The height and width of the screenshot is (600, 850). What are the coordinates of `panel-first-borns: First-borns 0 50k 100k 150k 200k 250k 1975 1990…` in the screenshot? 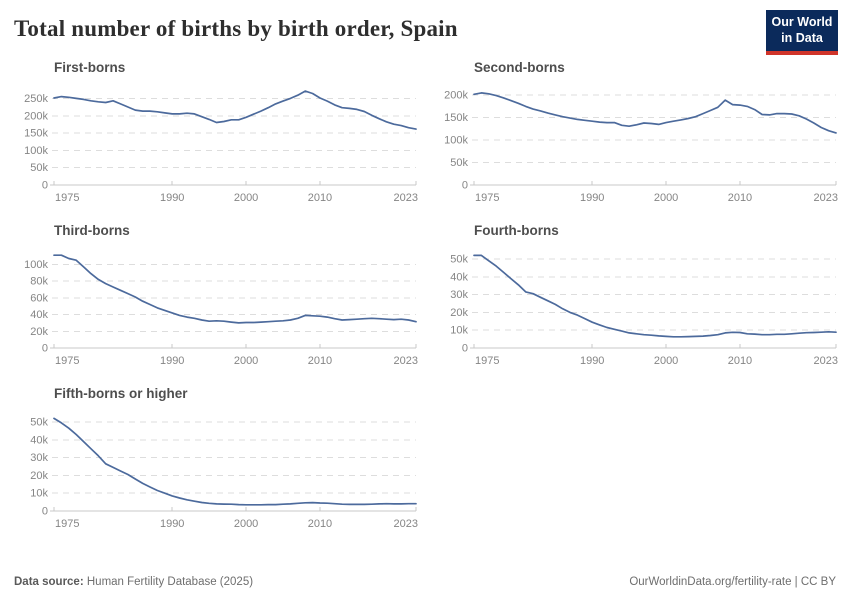 It's located at (218, 138).